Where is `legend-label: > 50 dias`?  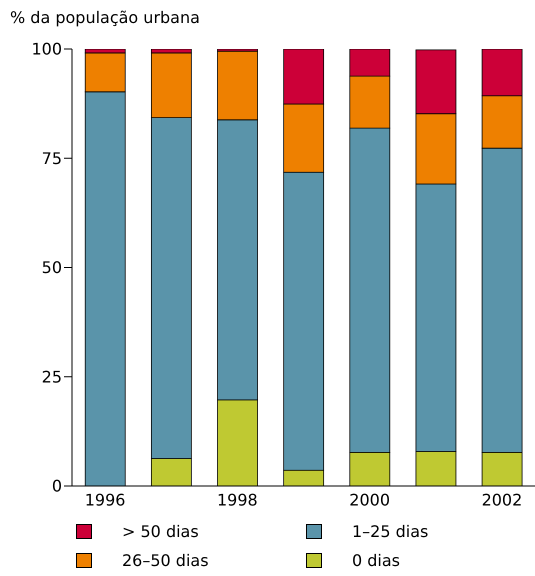 legend-label: > 50 dias is located at coordinates (160, 531).